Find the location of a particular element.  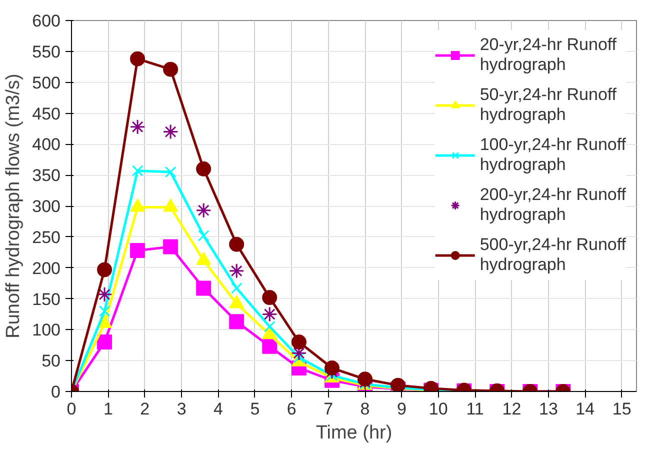

y-tick-label: 50 is located at coordinates (51, 361).